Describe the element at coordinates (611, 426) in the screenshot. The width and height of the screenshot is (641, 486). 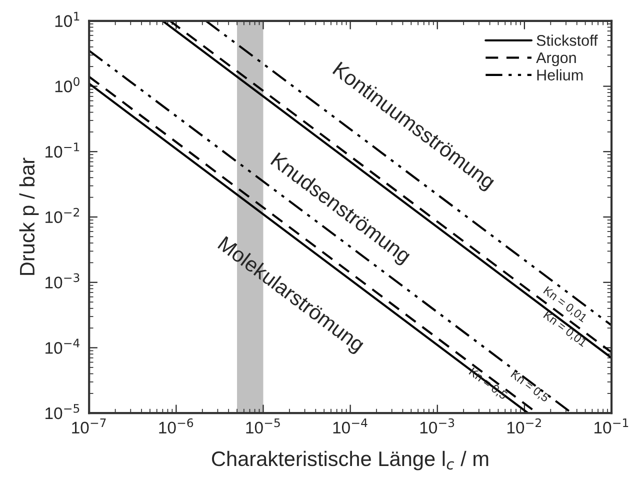
I see `x-tick-label: 10$^{−1}$` at that location.